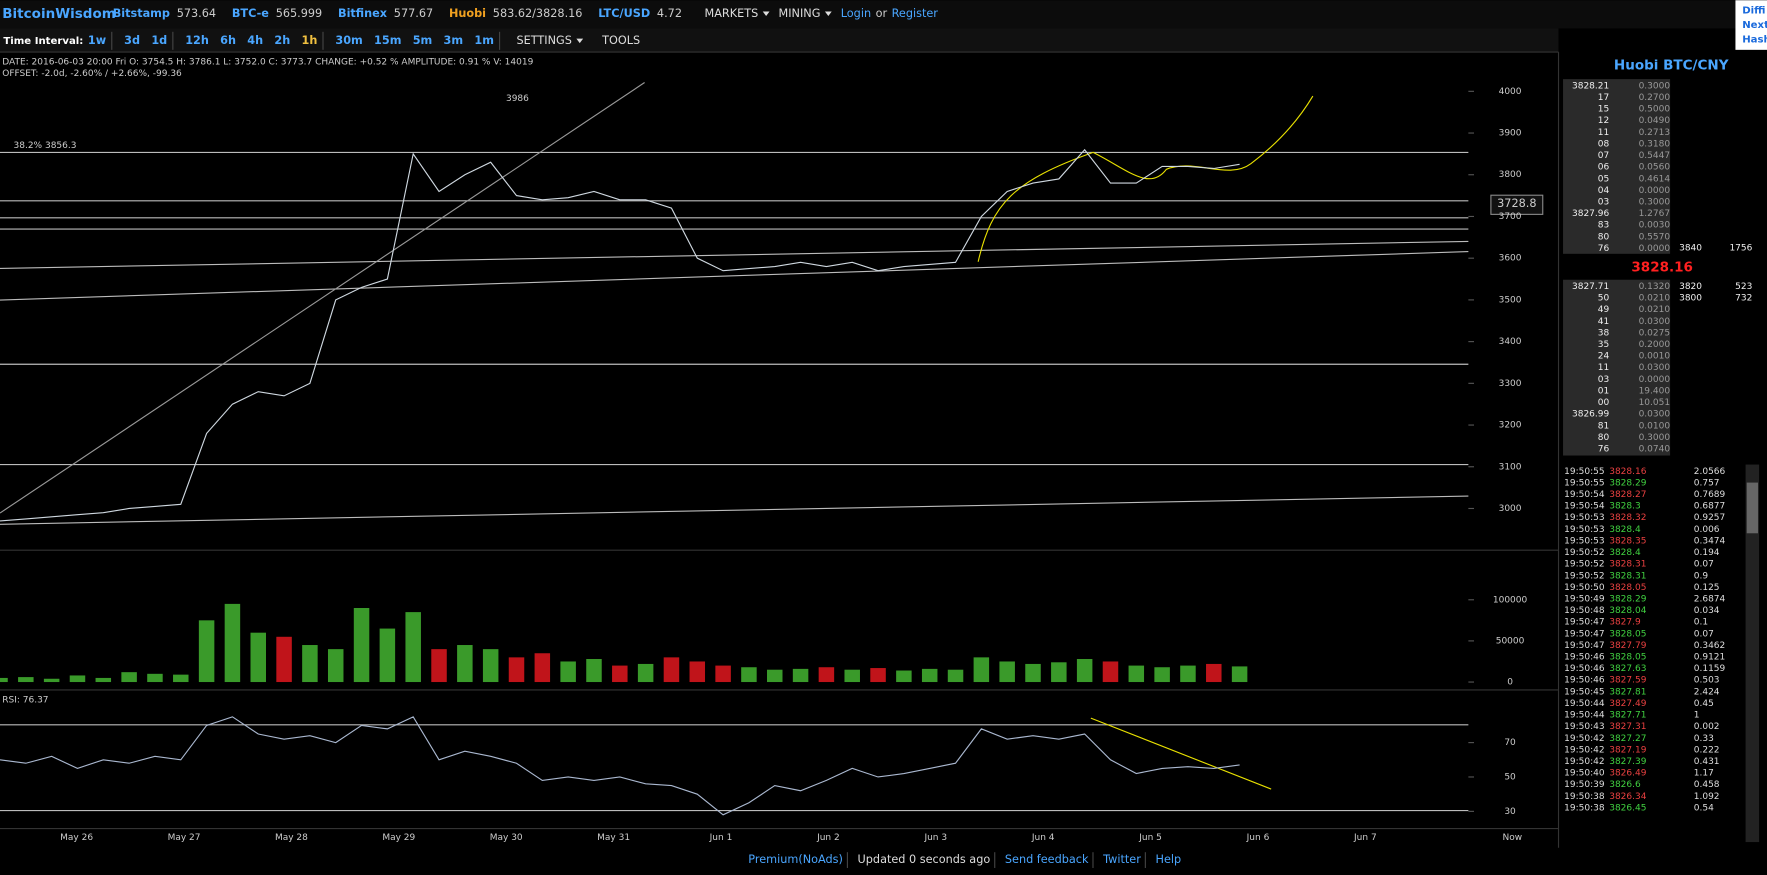  Describe the element at coordinates (1697, 716) in the screenshot. I see `trade-amount: 1` at that location.